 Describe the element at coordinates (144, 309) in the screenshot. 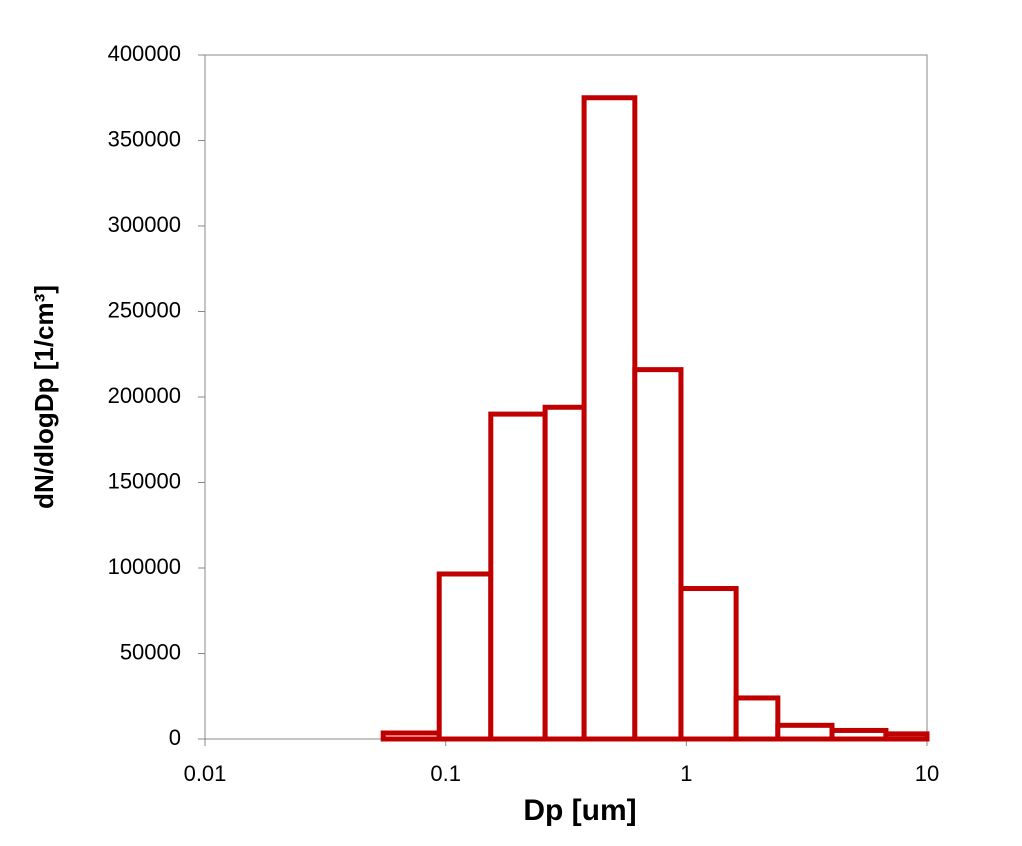

I see `y-tick-label: 250000` at that location.